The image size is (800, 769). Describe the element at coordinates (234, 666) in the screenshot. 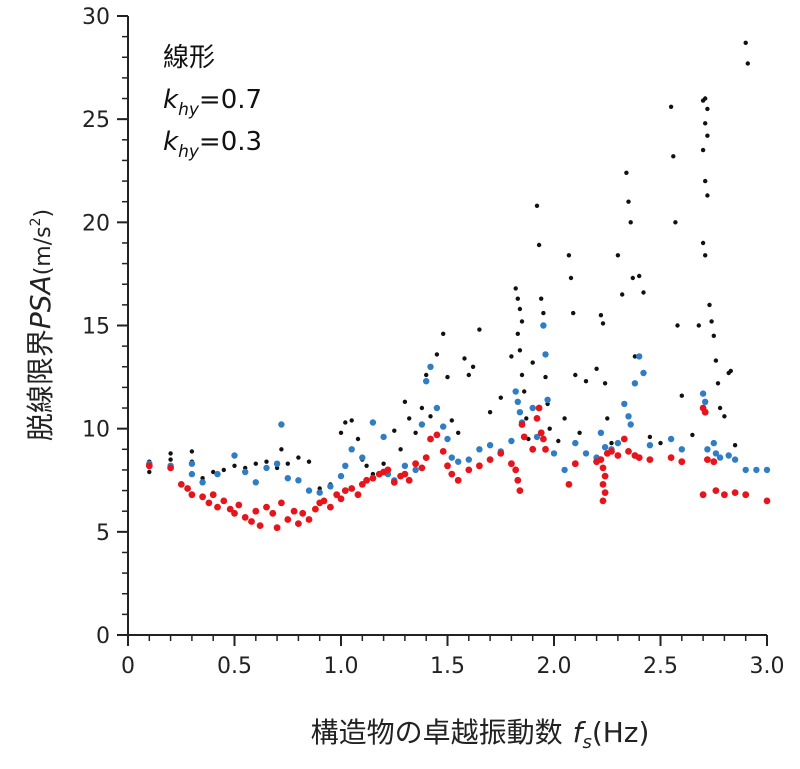

I see `x-tick-label: 0.5` at that location.